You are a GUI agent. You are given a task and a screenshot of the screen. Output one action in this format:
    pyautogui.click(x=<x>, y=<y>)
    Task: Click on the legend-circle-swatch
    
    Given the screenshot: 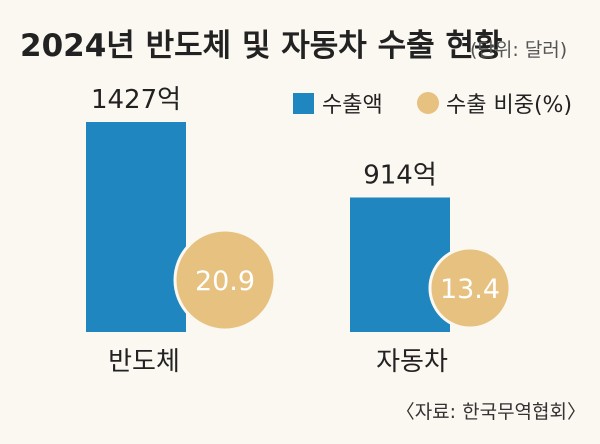 What is the action you would take?
    pyautogui.click(x=428, y=103)
    